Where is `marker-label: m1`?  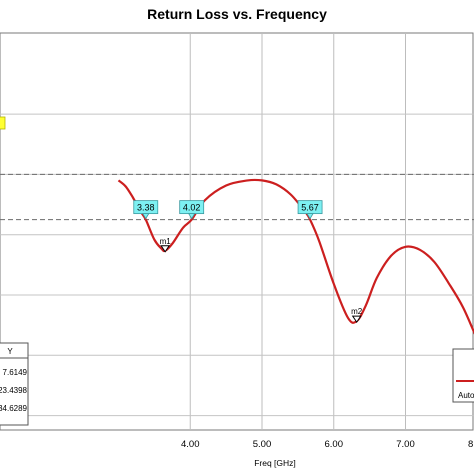 marker-label: m1 is located at coordinates (166, 241).